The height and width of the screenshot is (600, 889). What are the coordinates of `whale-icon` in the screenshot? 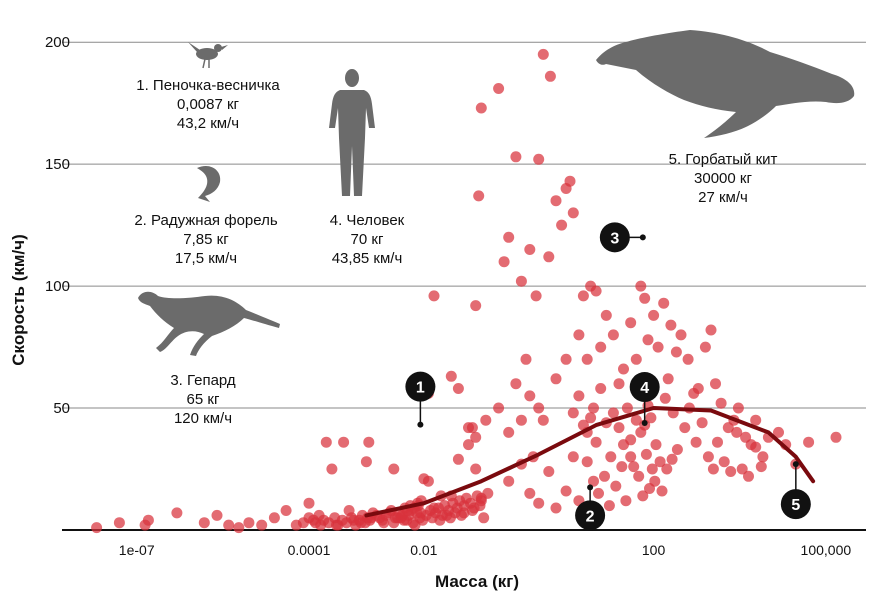 It's located at (725, 84).